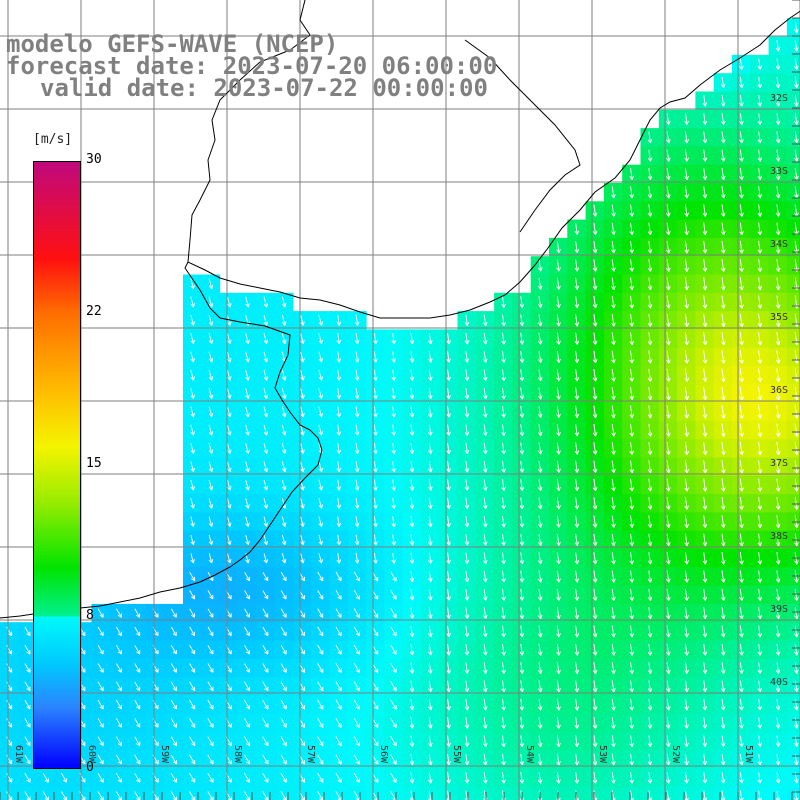  I want to click on lat-label: 32S, so click(779, 98).